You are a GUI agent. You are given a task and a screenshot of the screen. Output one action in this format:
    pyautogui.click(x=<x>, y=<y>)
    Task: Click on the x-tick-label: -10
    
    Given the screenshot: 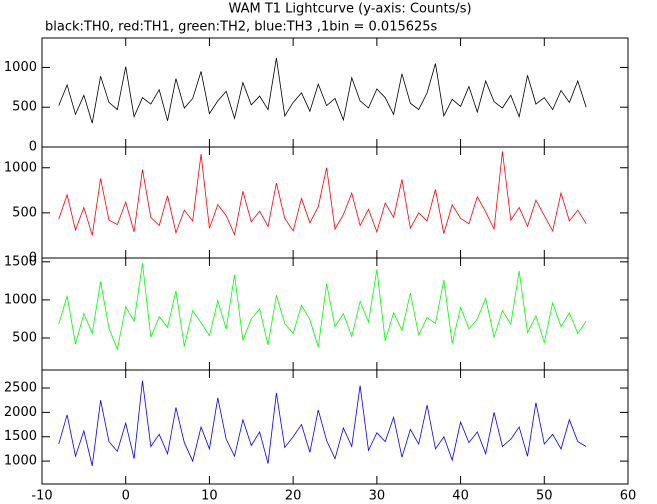 What is the action you would take?
    pyautogui.click(x=41, y=496)
    